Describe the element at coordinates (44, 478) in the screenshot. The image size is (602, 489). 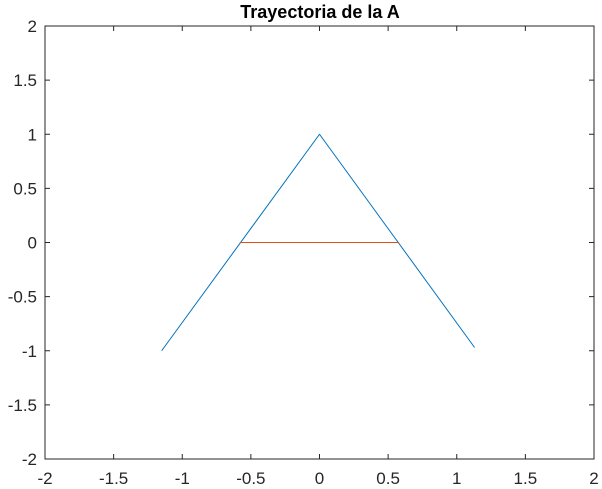
I see `x-tick-label: -2` at that location.